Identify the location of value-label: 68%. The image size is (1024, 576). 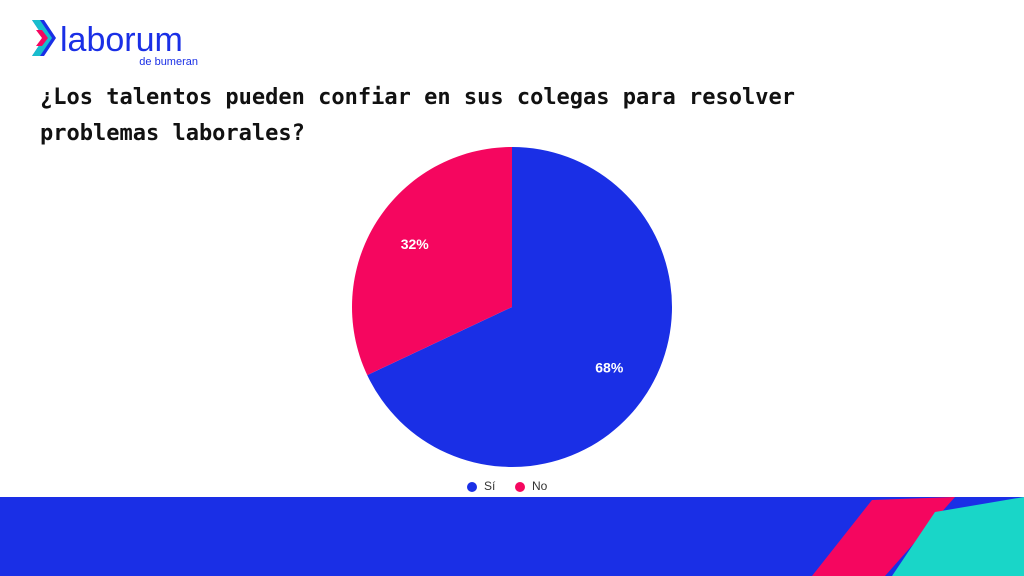
(609, 367).